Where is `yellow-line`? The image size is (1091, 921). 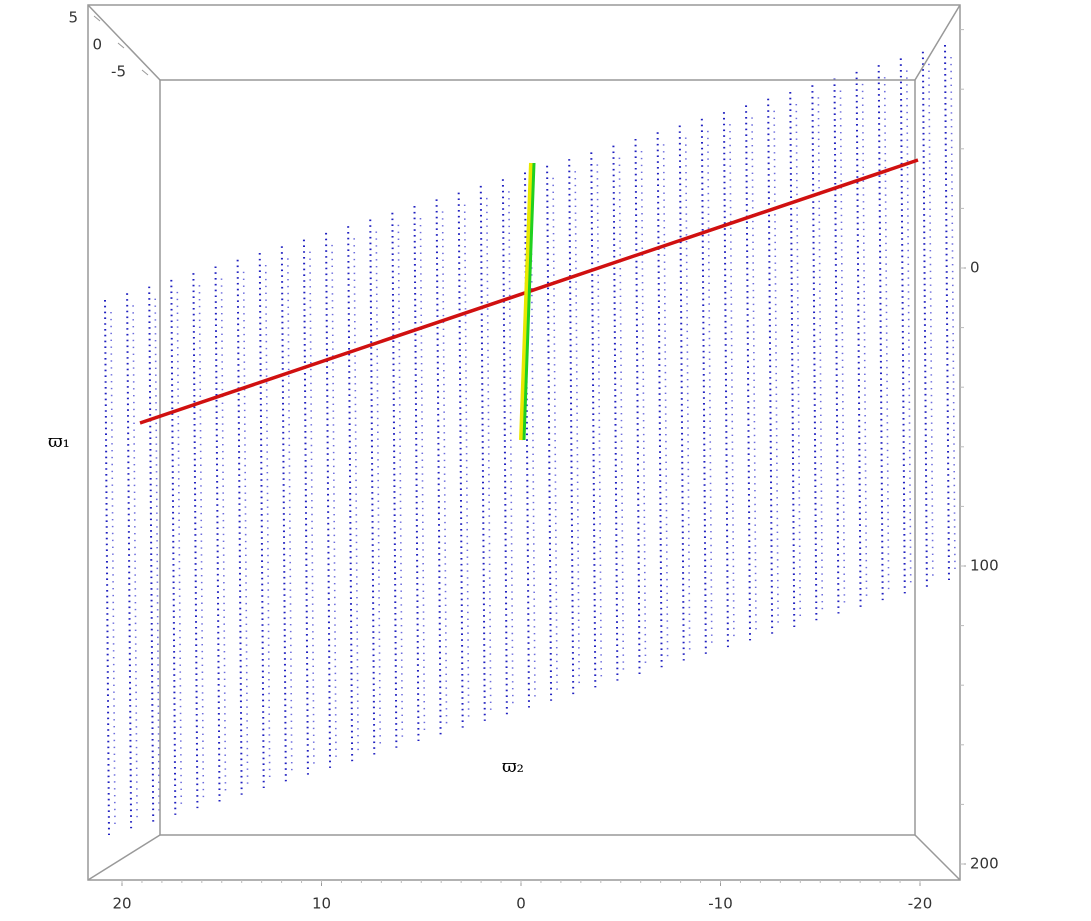 yellow-line is located at coordinates (526, 301).